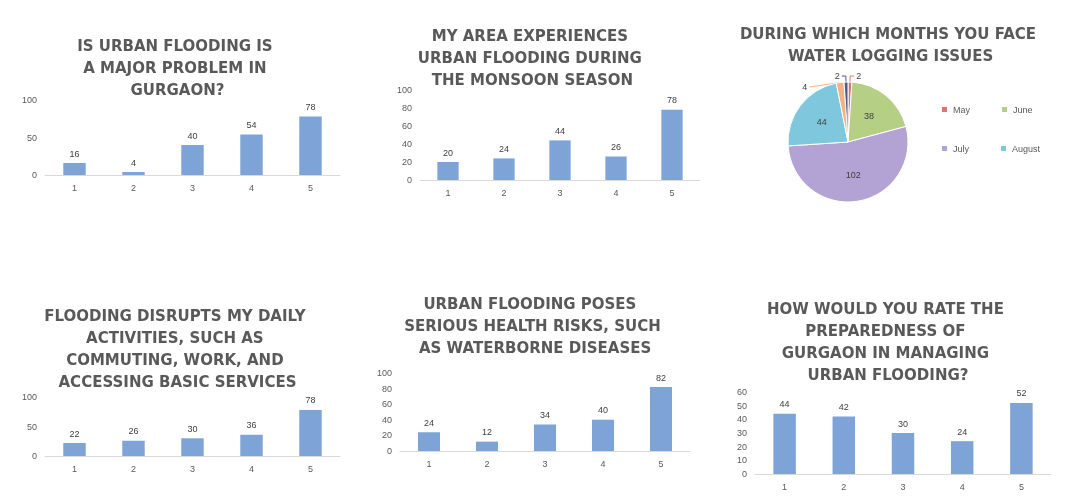 This screenshot has width=1066, height=497. Describe the element at coordinates (251, 425) in the screenshot. I see `data-label: 36` at that location.